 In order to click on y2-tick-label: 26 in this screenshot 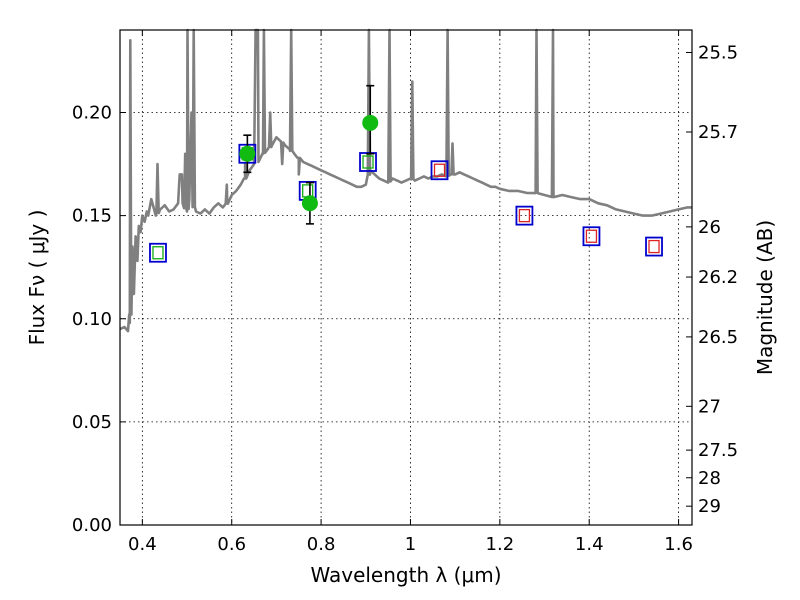, I will do `click(709, 227)`.